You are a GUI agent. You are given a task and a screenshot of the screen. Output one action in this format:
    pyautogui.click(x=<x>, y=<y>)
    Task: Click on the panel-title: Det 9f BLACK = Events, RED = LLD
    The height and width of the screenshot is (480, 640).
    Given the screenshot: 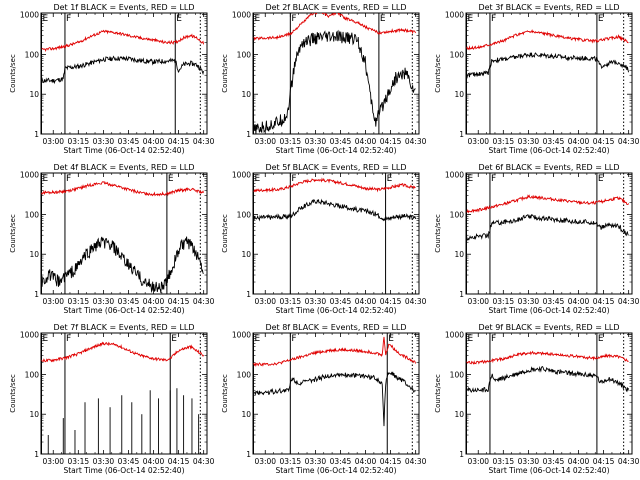 What is the action you would take?
    pyautogui.click(x=548, y=327)
    